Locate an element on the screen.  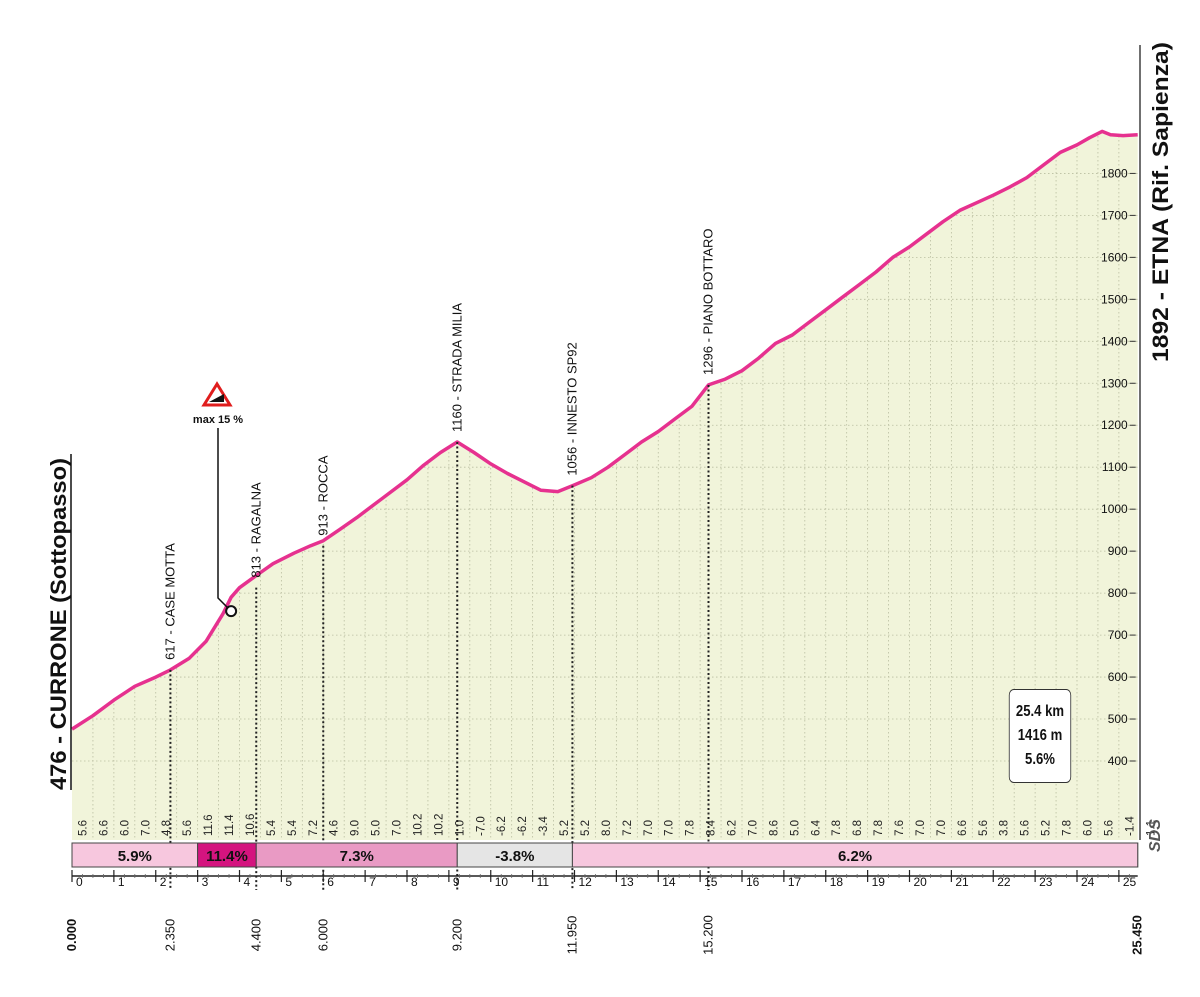
y-tick-label: 400 is located at coordinates (1118, 761).